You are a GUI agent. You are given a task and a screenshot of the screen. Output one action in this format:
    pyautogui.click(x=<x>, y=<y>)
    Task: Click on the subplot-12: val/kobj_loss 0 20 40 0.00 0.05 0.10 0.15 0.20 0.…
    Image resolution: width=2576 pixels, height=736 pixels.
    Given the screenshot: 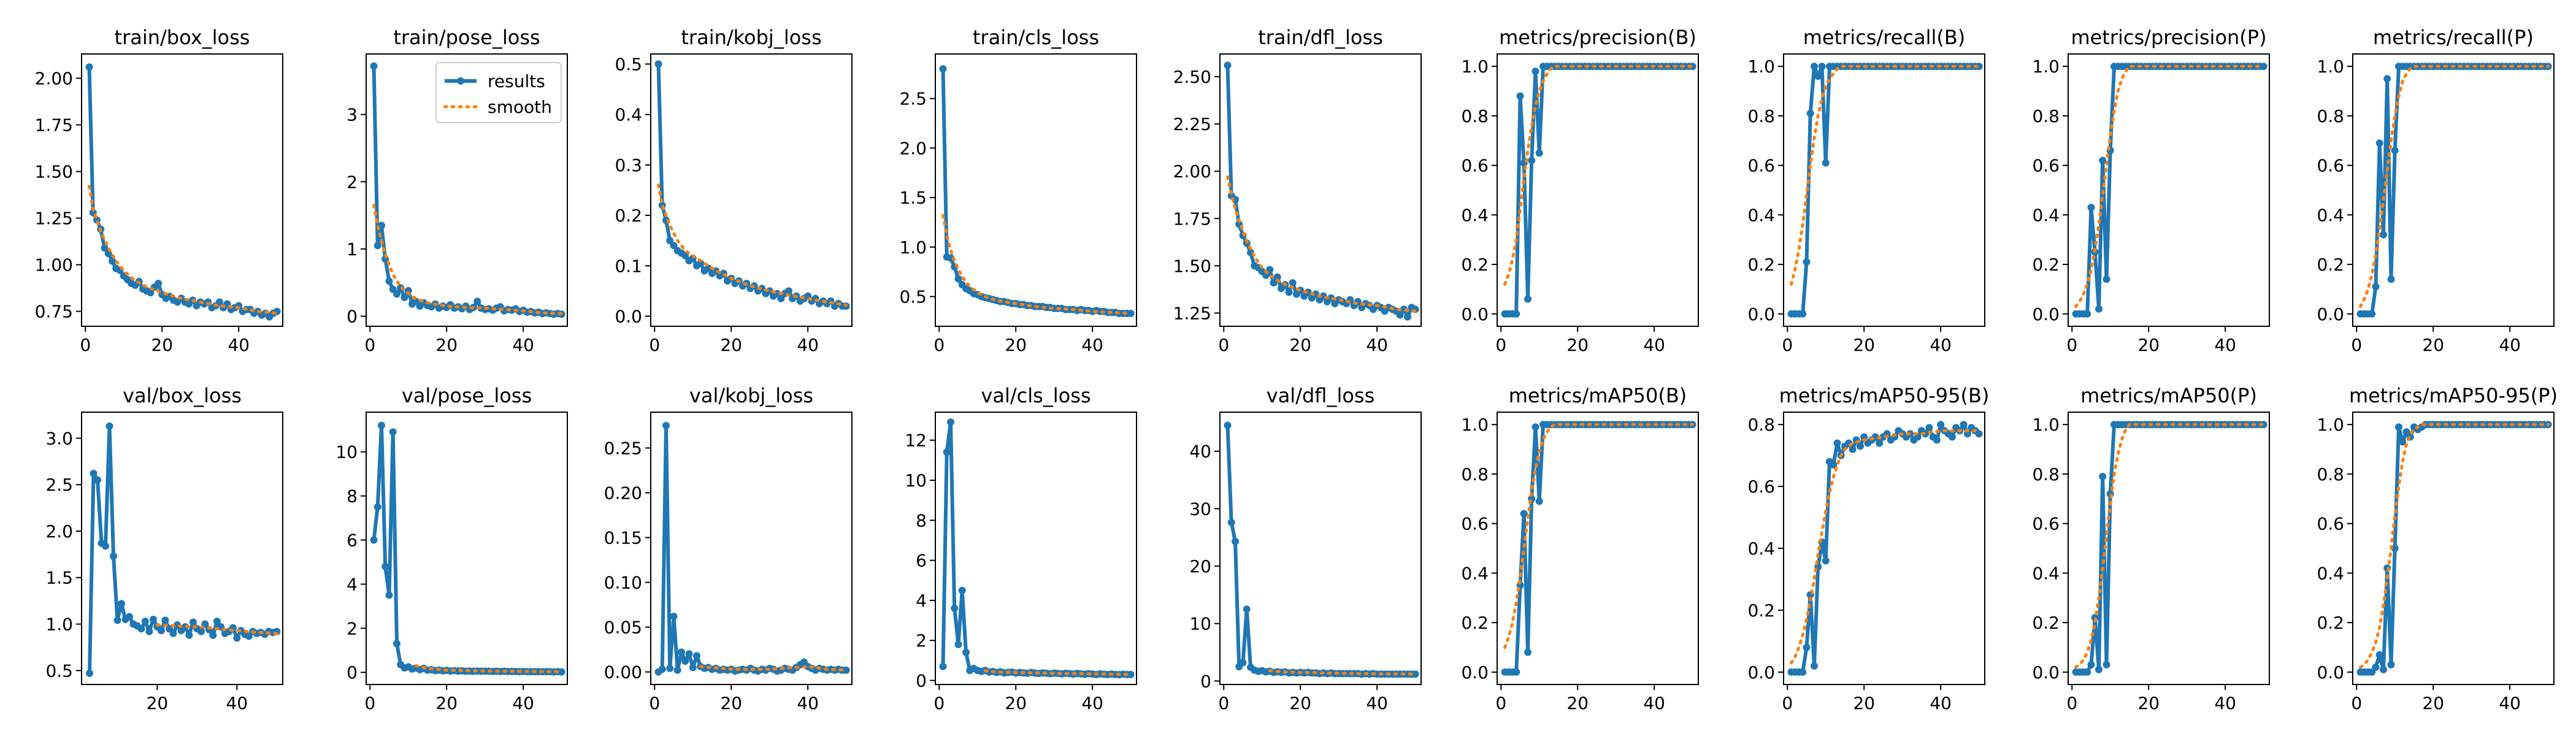 What is the action you would take?
    pyautogui.click(x=728, y=548)
    